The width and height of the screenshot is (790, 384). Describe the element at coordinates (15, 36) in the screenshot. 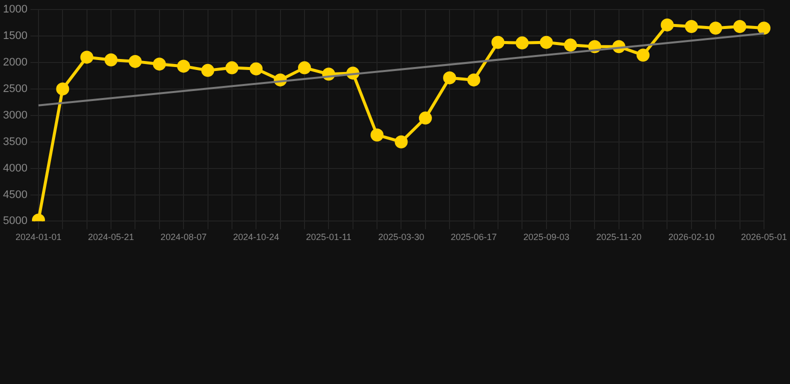

I see `y-tick-label: 1500` at that location.